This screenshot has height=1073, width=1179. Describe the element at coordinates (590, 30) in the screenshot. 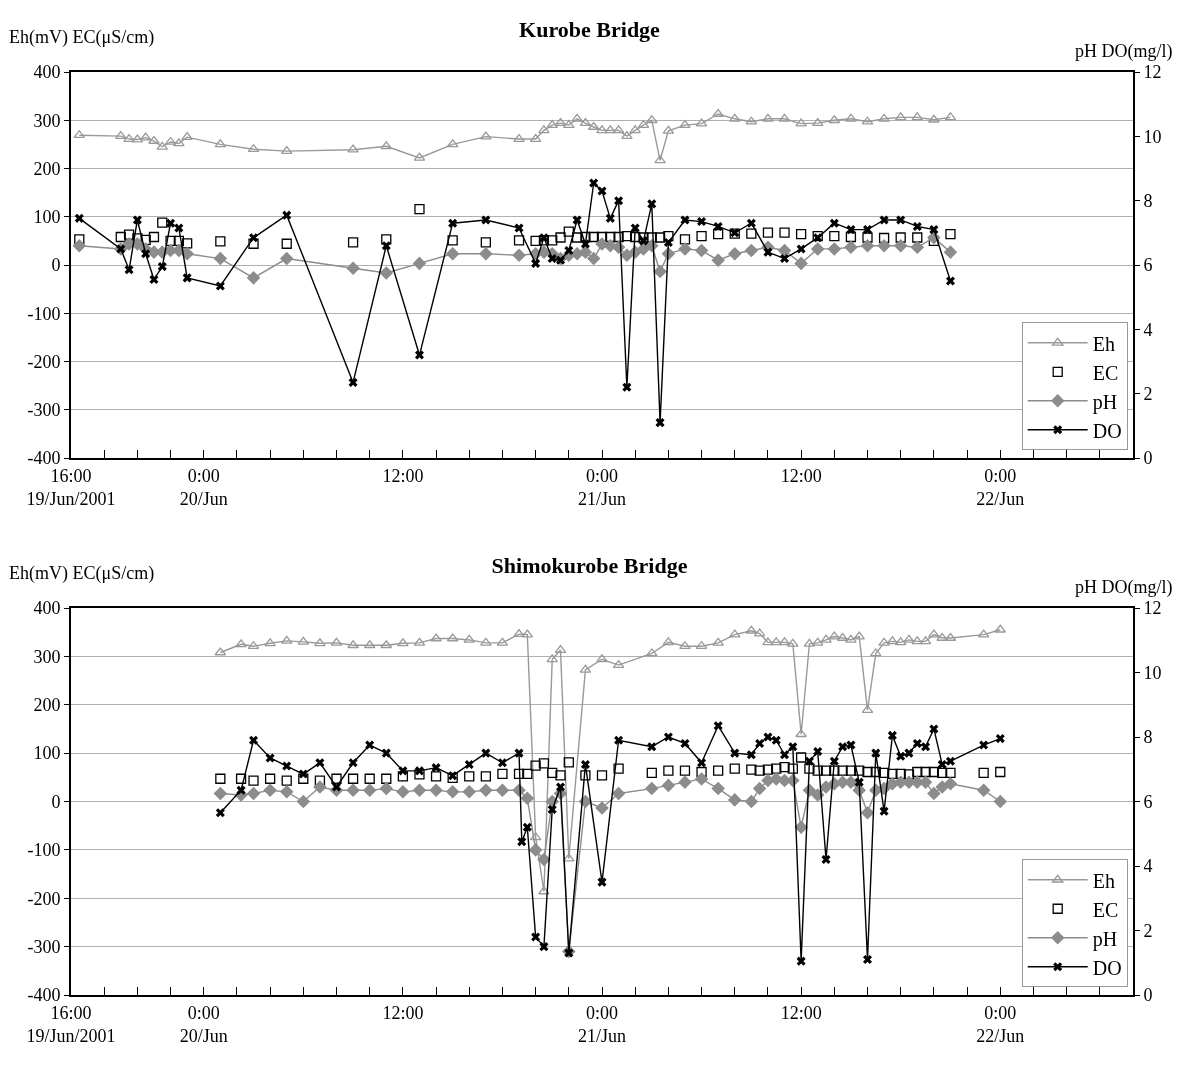

I see `chart-title: Kurobe Bridge` at that location.